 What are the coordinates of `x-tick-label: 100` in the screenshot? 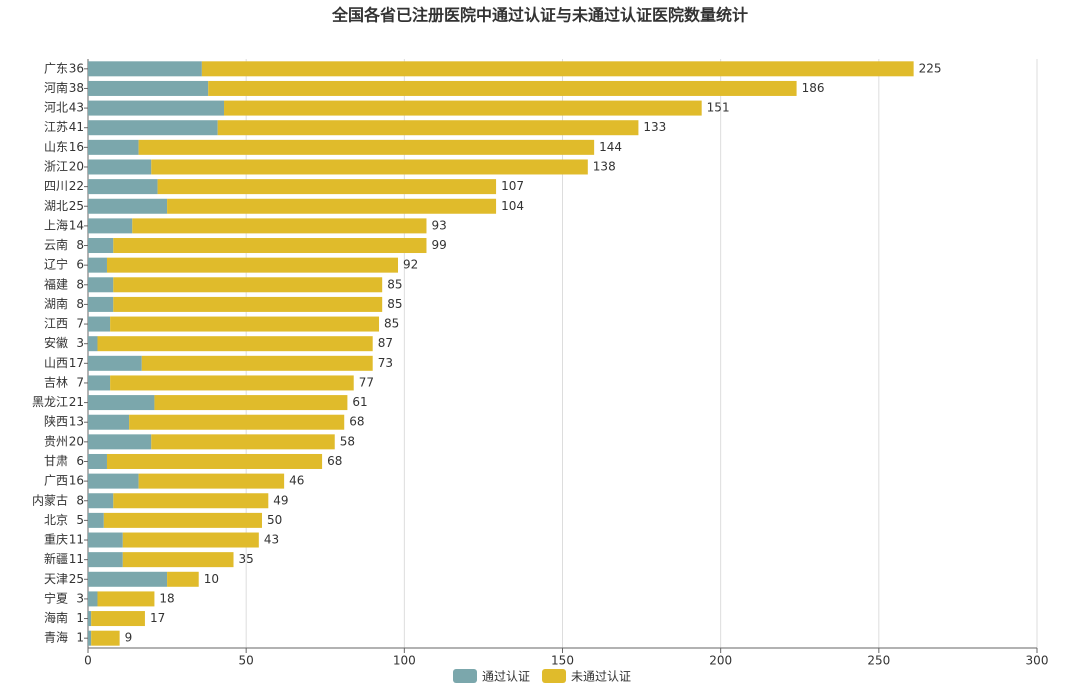 It's located at (404, 661).